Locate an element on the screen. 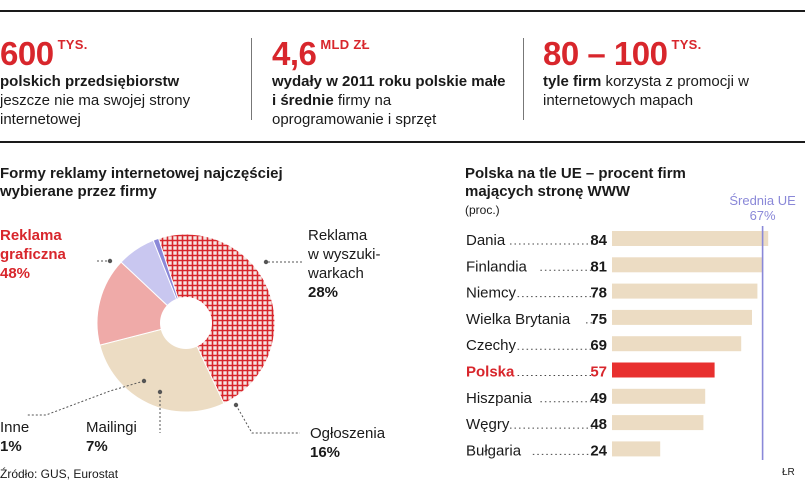  bar-value-label: 49 is located at coordinates (598, 398).